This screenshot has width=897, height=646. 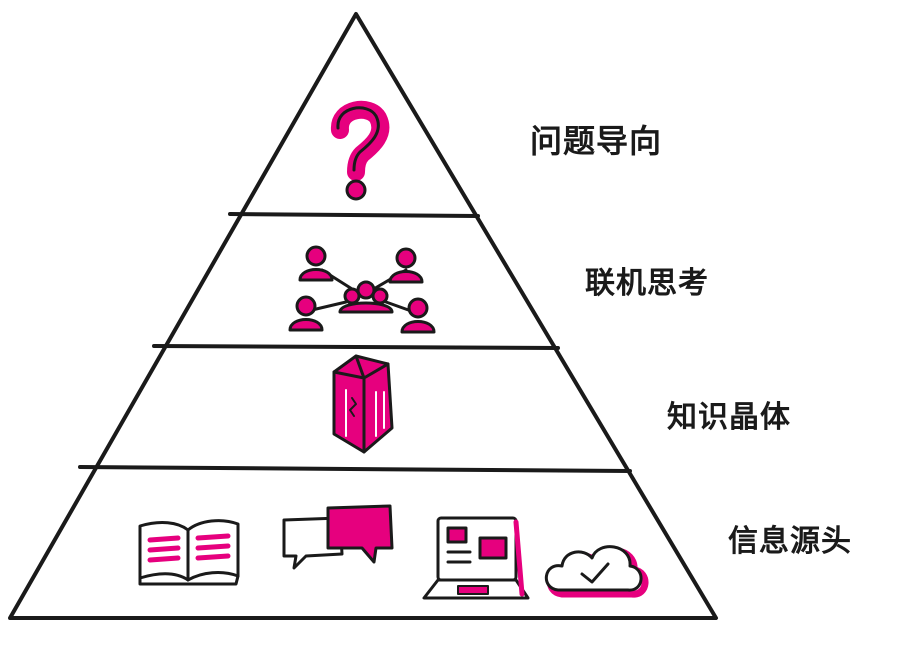 What do you see at coordinates (729, 417) in the screenshot?
I see `tier-label-knowledge-crystal: 知识晶体` at bounding box center [729, 417].